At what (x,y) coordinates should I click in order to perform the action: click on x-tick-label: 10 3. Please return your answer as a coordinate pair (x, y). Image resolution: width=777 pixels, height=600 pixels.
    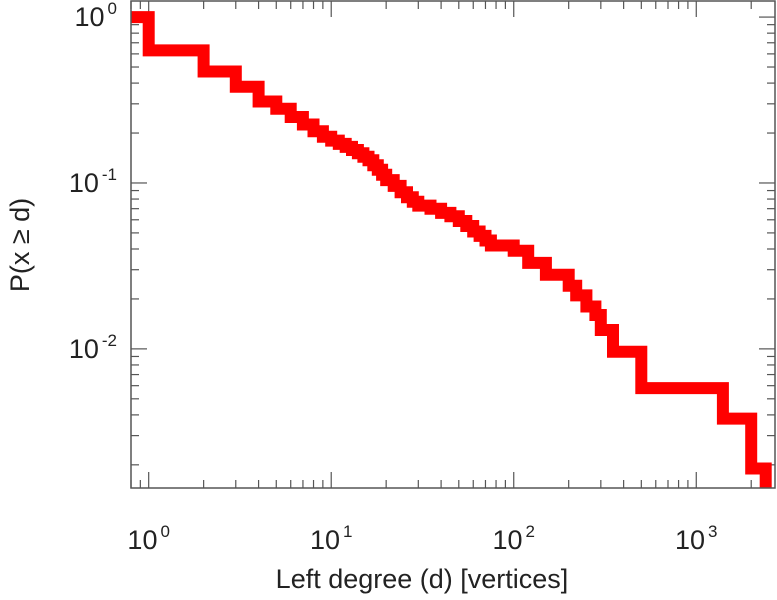
    Looking at the image, I should click on (696, 538).